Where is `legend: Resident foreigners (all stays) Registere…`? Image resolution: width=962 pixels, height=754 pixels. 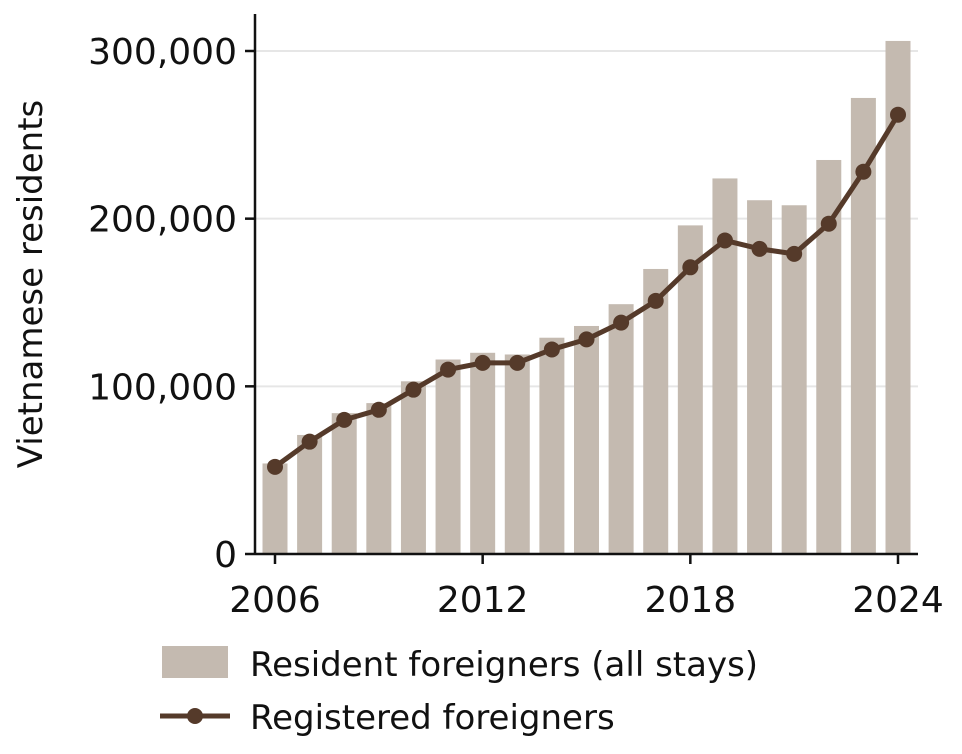
legend: Resident foreigners (all stays) Registere… is located at coordinates (459, 691).